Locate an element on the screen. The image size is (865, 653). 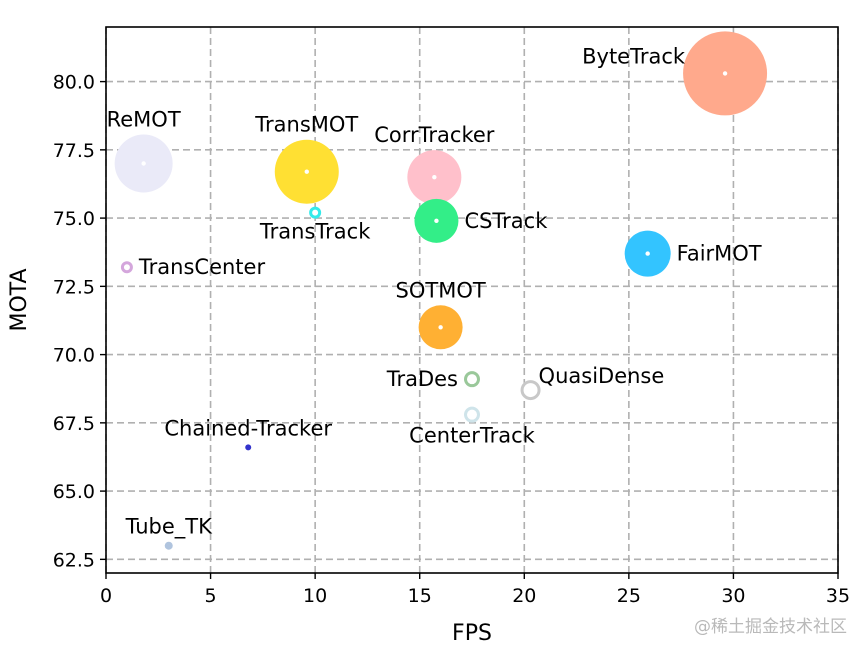
y-tick-label: 77.5 is located at coordinates (74, 151).